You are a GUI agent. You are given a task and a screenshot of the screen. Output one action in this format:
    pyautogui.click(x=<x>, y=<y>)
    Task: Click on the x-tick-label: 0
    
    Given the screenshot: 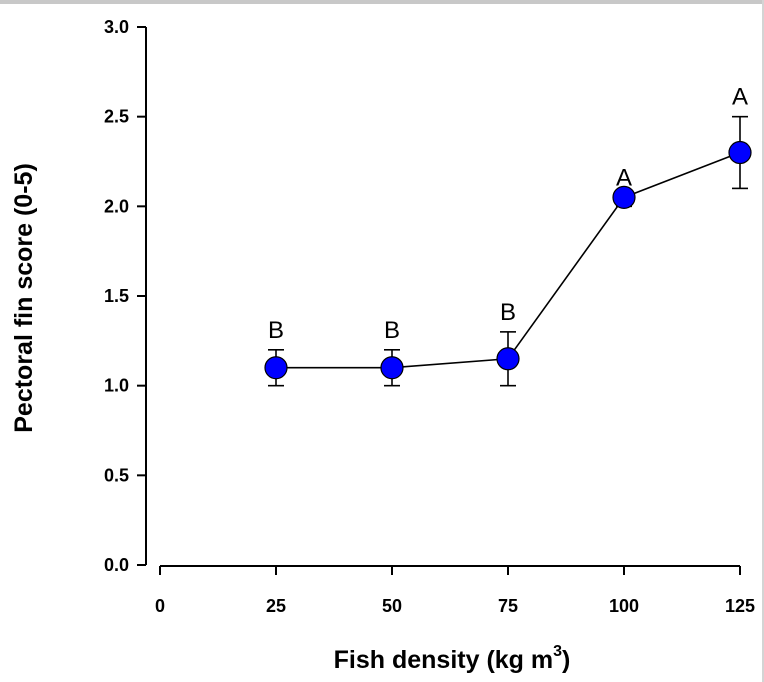 What is the action you would take?
    pyautogui.click(x=160, y=606)
    